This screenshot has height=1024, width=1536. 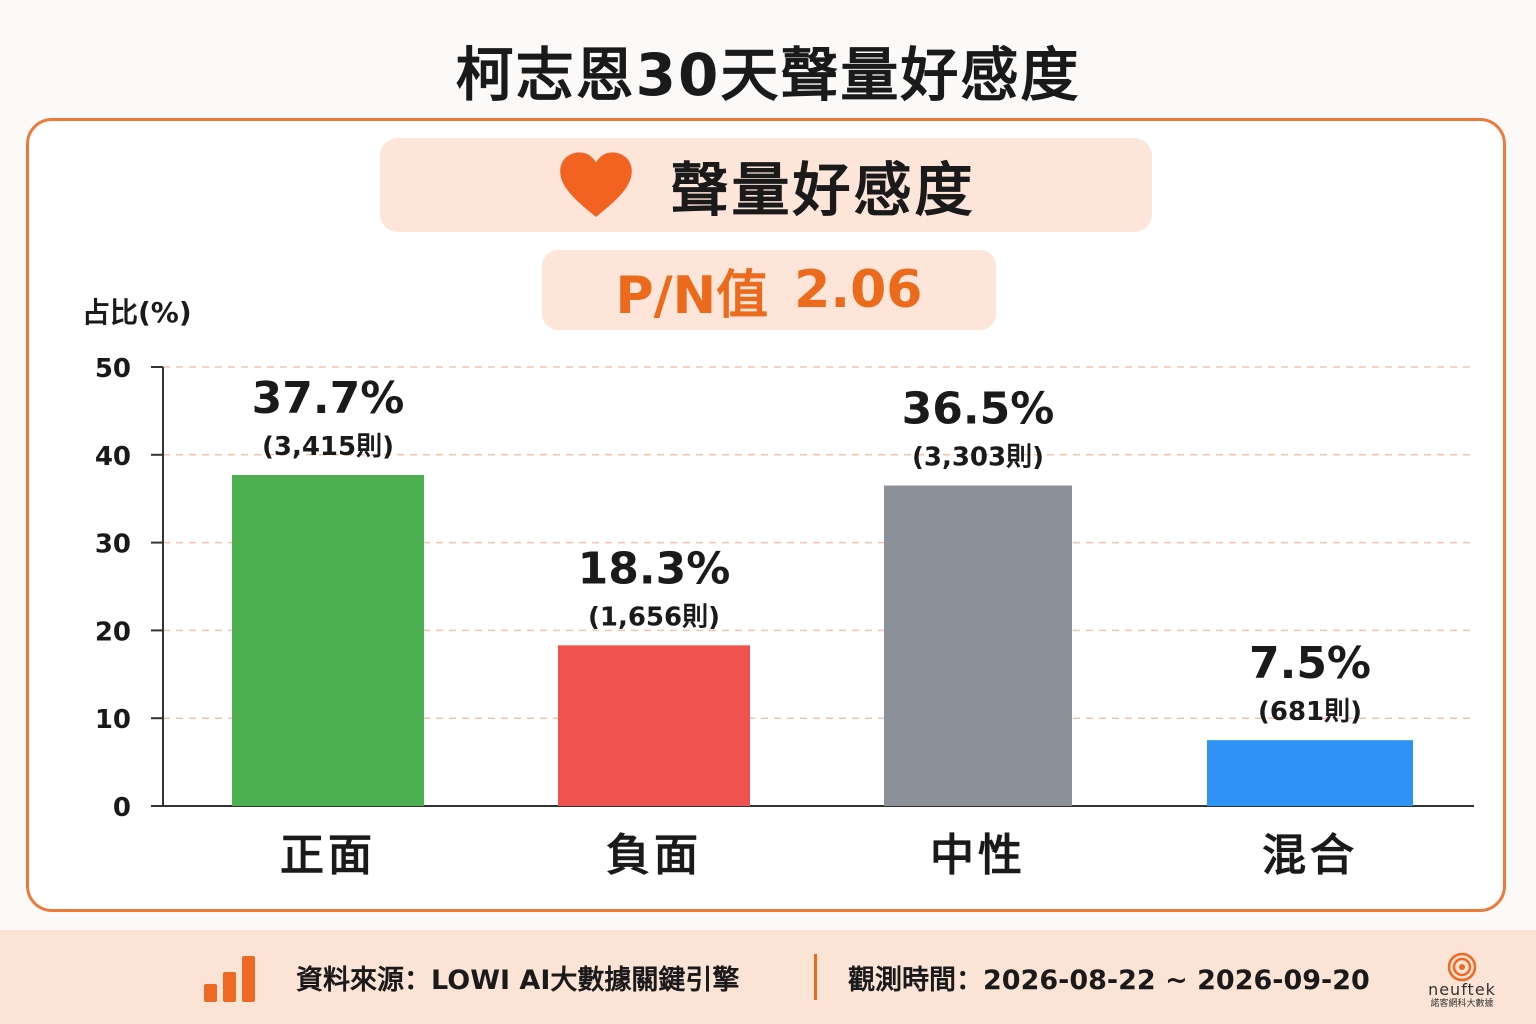 What do you see at coordinates (113, 720) in the screenshot?
I see `y-tick-label: 10` at bounding box center [113, 720].